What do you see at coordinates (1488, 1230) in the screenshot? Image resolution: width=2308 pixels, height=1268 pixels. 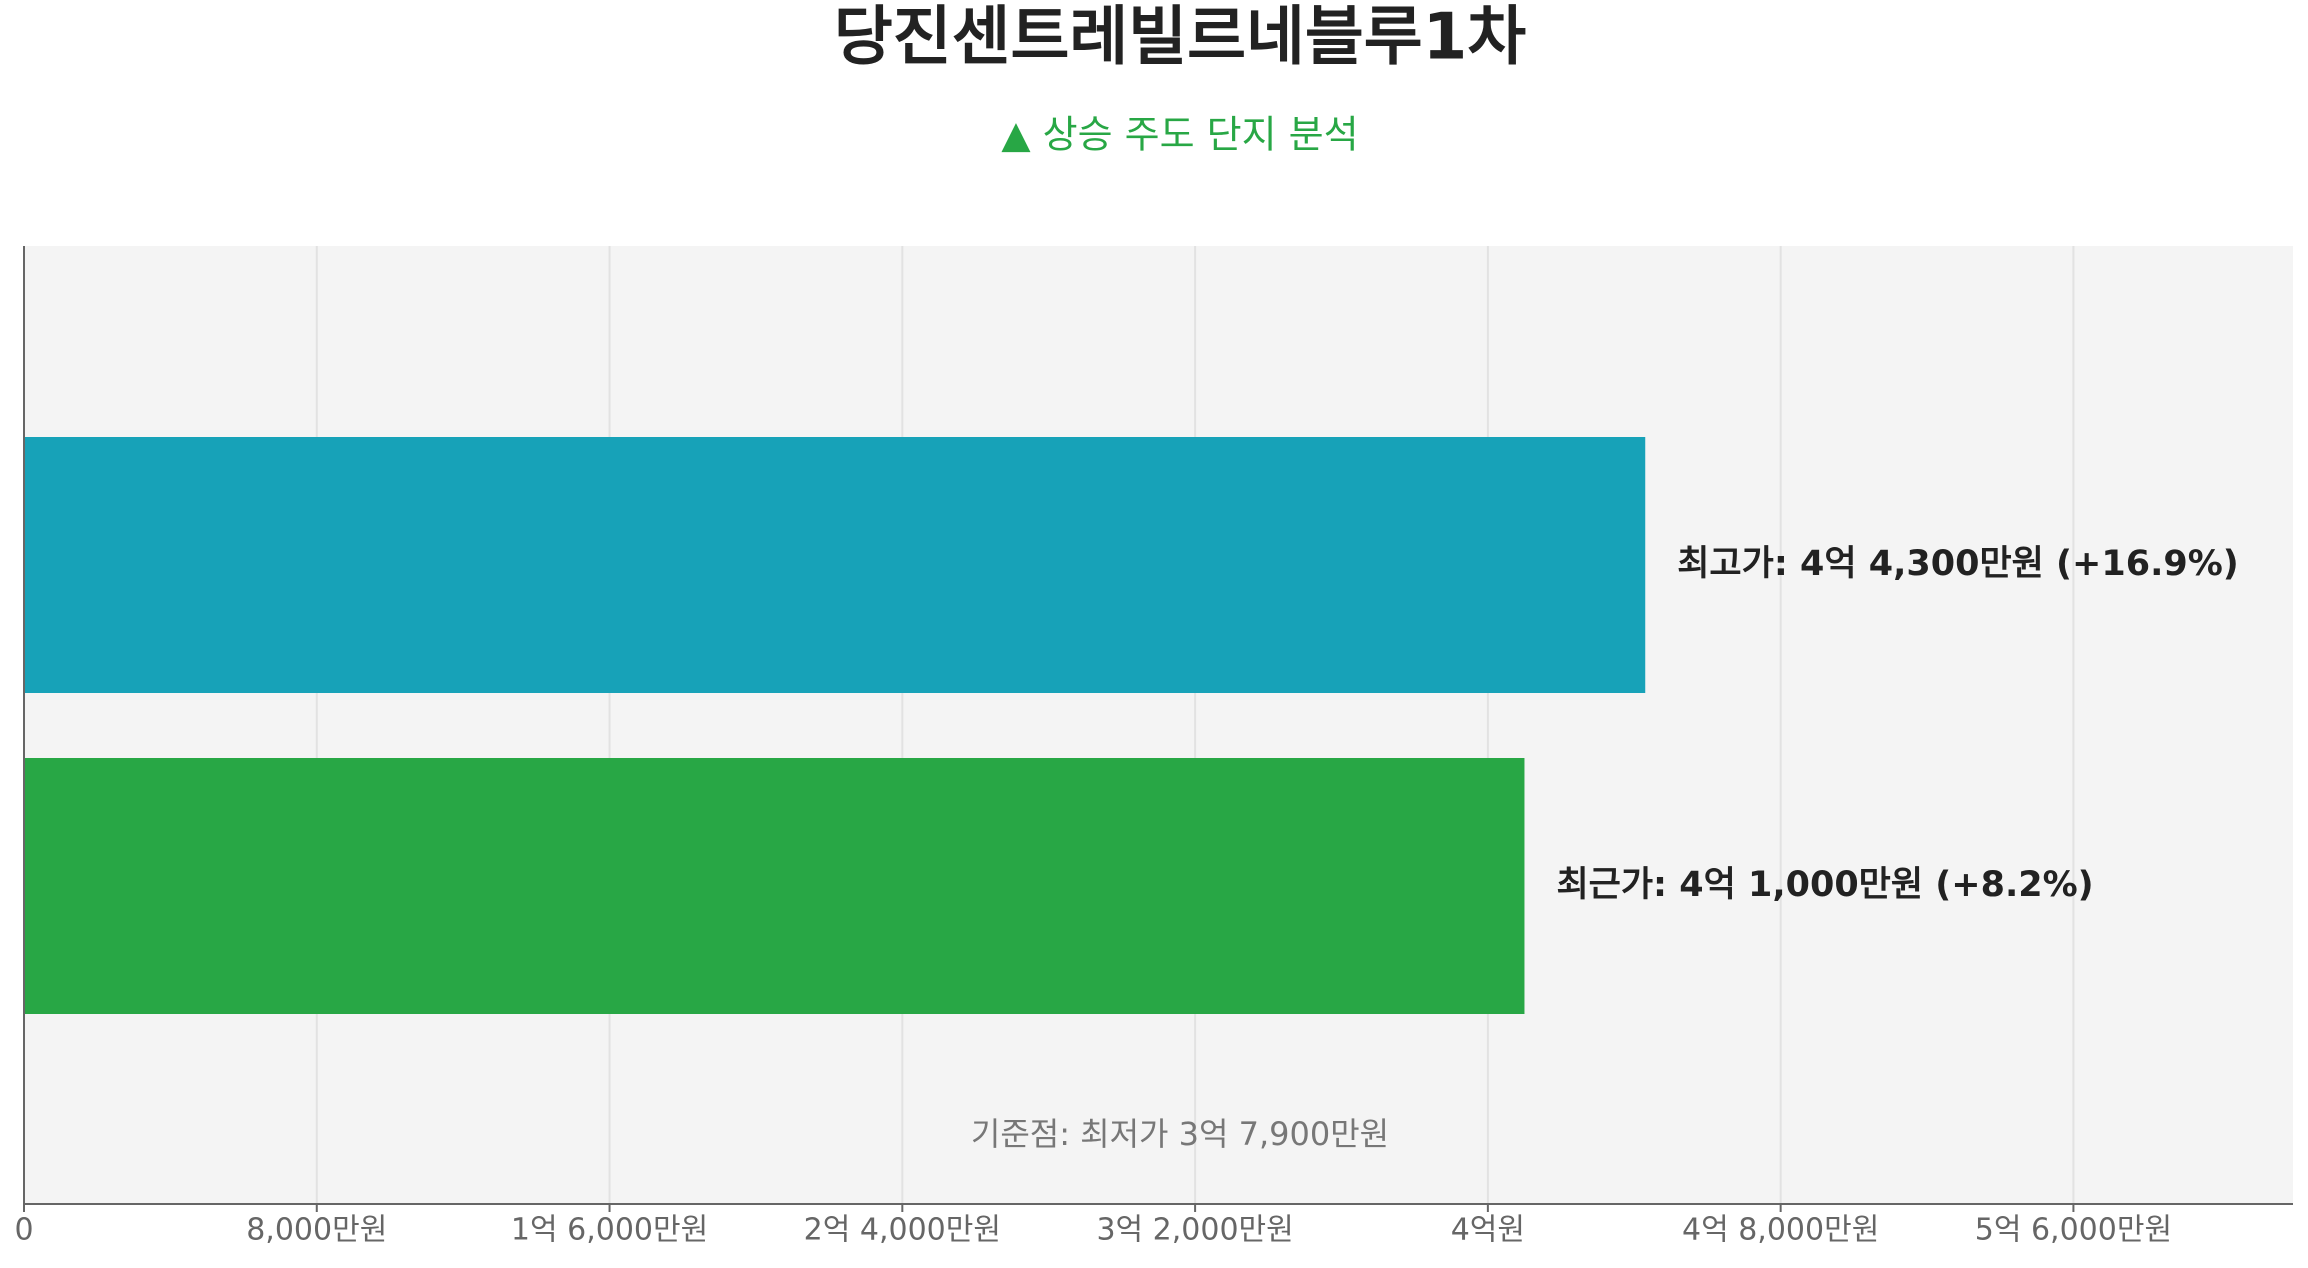 I see `x-tick-label: 4억원` at bounding box center [1488, 1230].